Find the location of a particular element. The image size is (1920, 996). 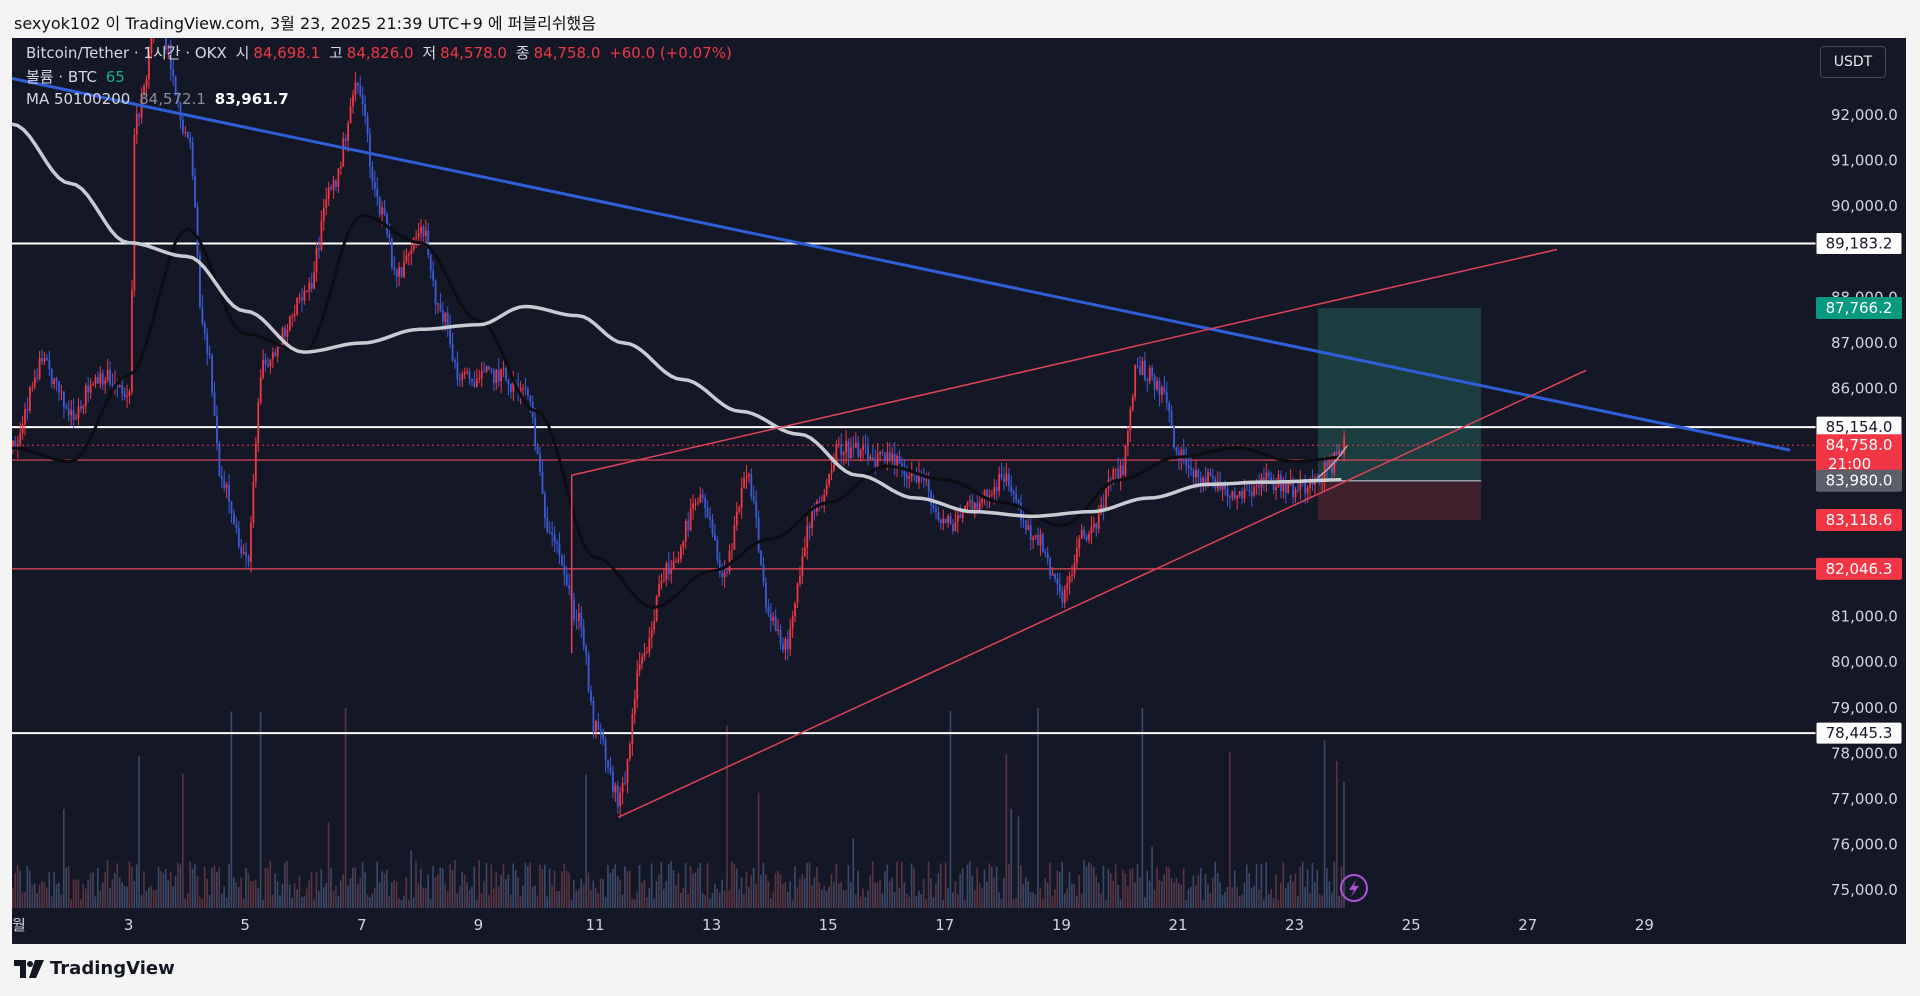

y-tick-label: 91,000.0 is located at coordinates (1864, 161).